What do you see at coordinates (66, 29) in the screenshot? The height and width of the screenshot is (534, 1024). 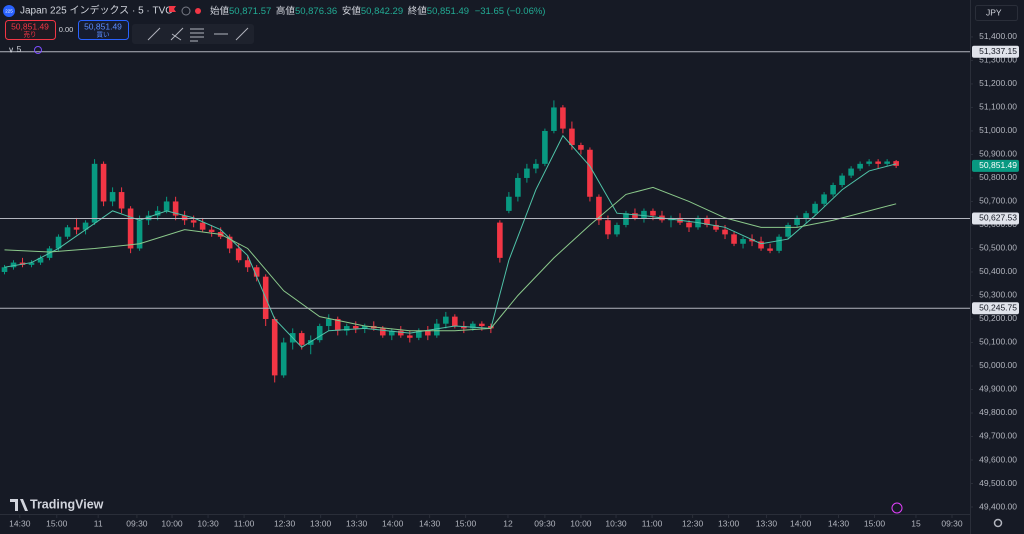 I see `spread: 0.00` at bounding box center [66, 29].